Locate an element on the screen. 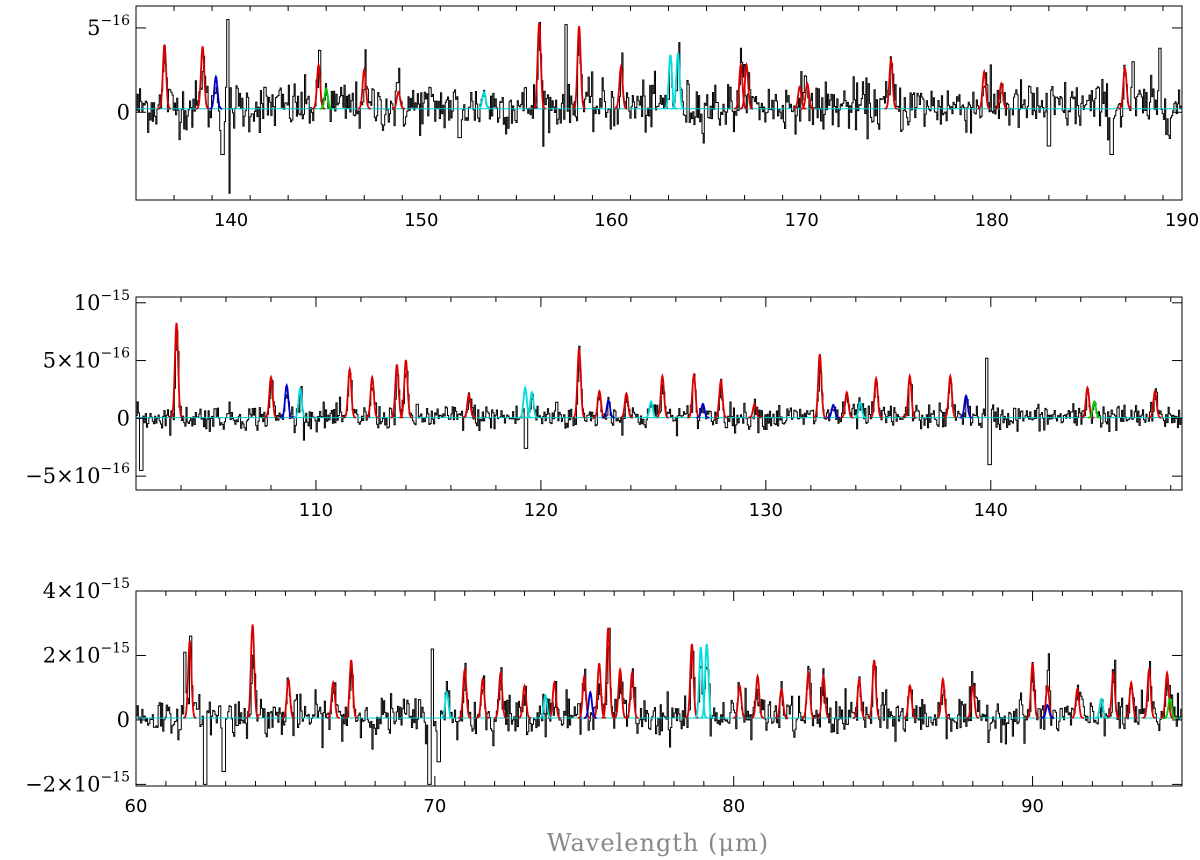 This screenshot has height=860, width=1200. y-tick-label: 10−15 is located at coordinates (102, 301).